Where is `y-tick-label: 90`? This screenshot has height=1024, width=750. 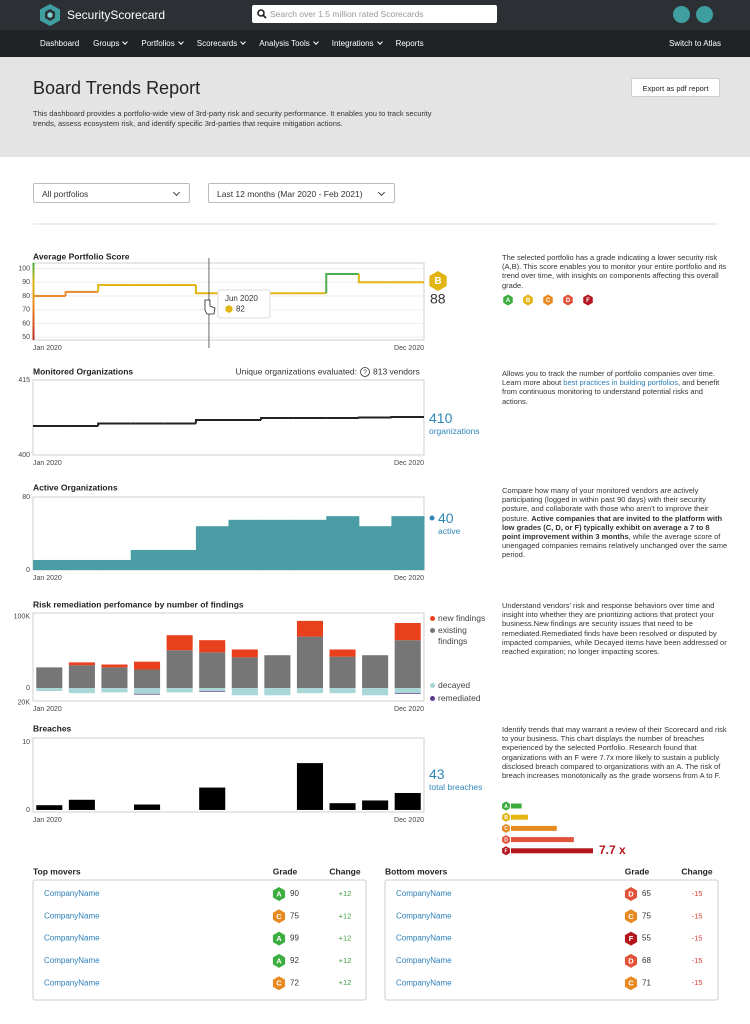 y-tick-label: 90 is located at coordinates (26, 282).